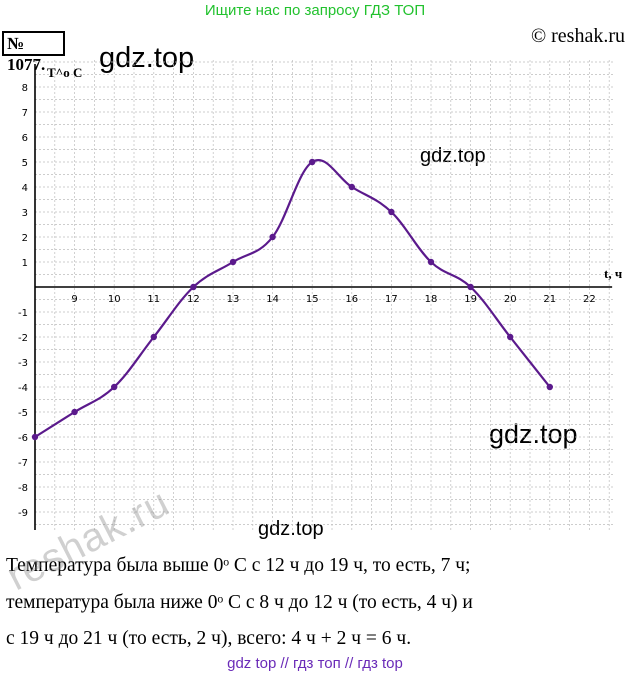 This screenshot has width=630, height=679. What do you see at coordinates (114, 299) in the screenshot?
I see `x-tick-label: 10` at bounding box center [114, 299].